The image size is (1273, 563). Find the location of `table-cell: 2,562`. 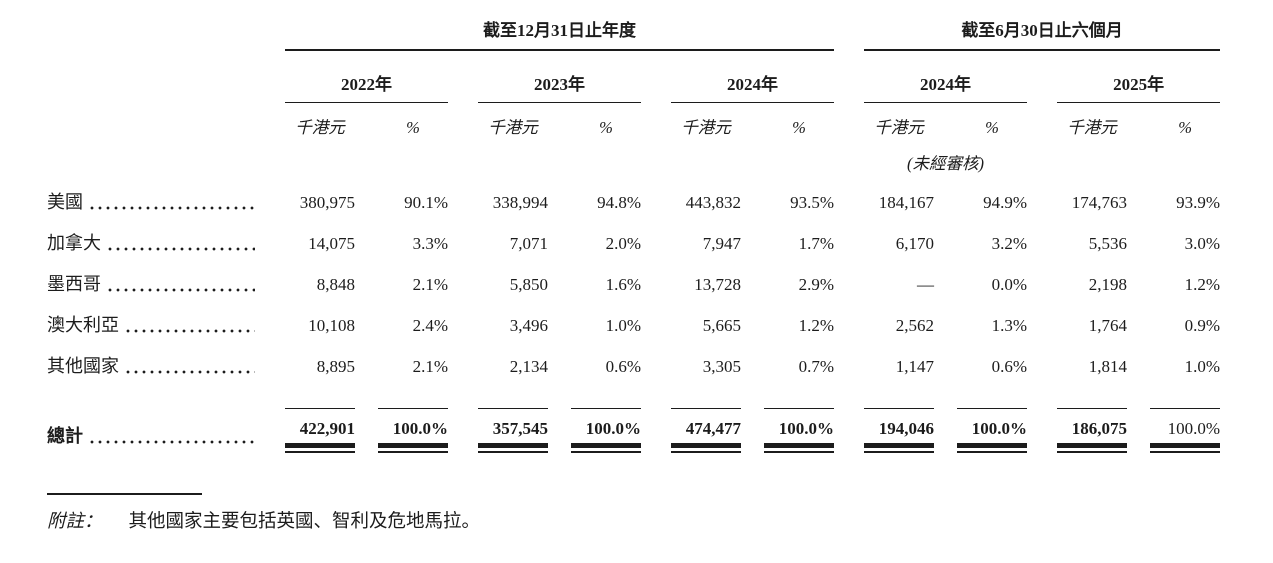

table-cell: 2,562 is located at coordinates (915, 325).